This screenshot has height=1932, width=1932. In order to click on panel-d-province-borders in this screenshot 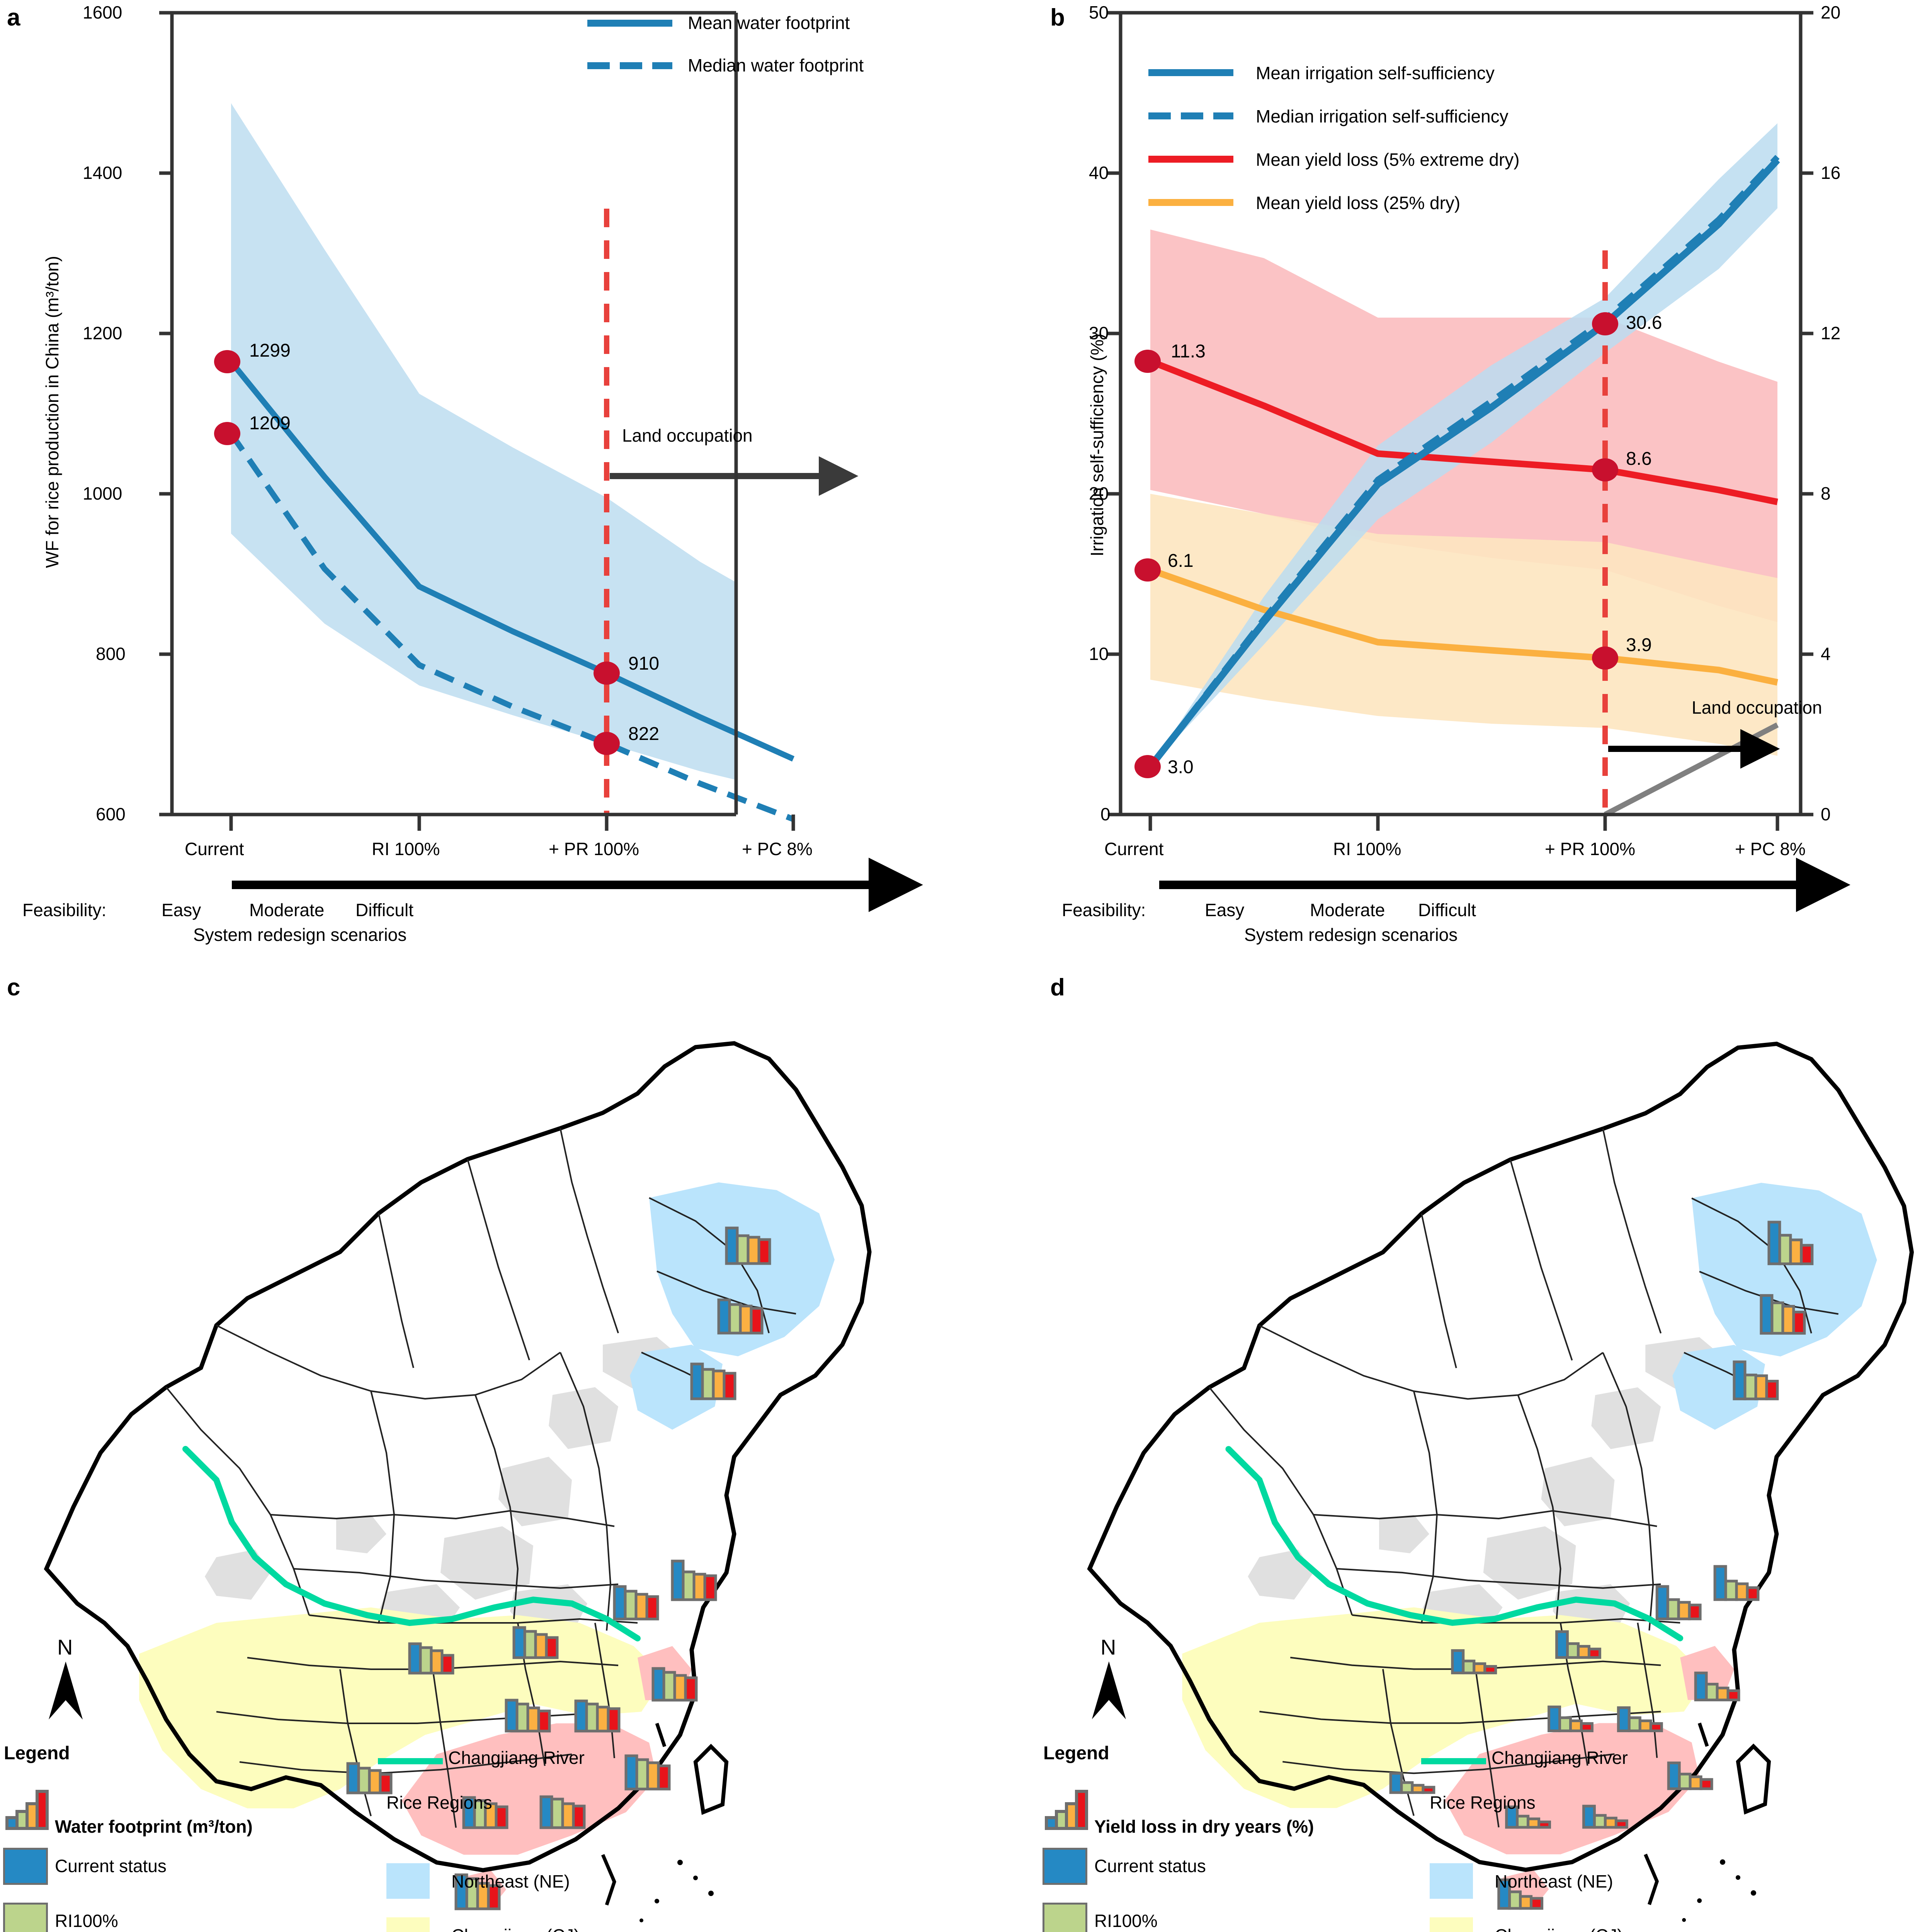, I will do `click(1524, 1478)`.